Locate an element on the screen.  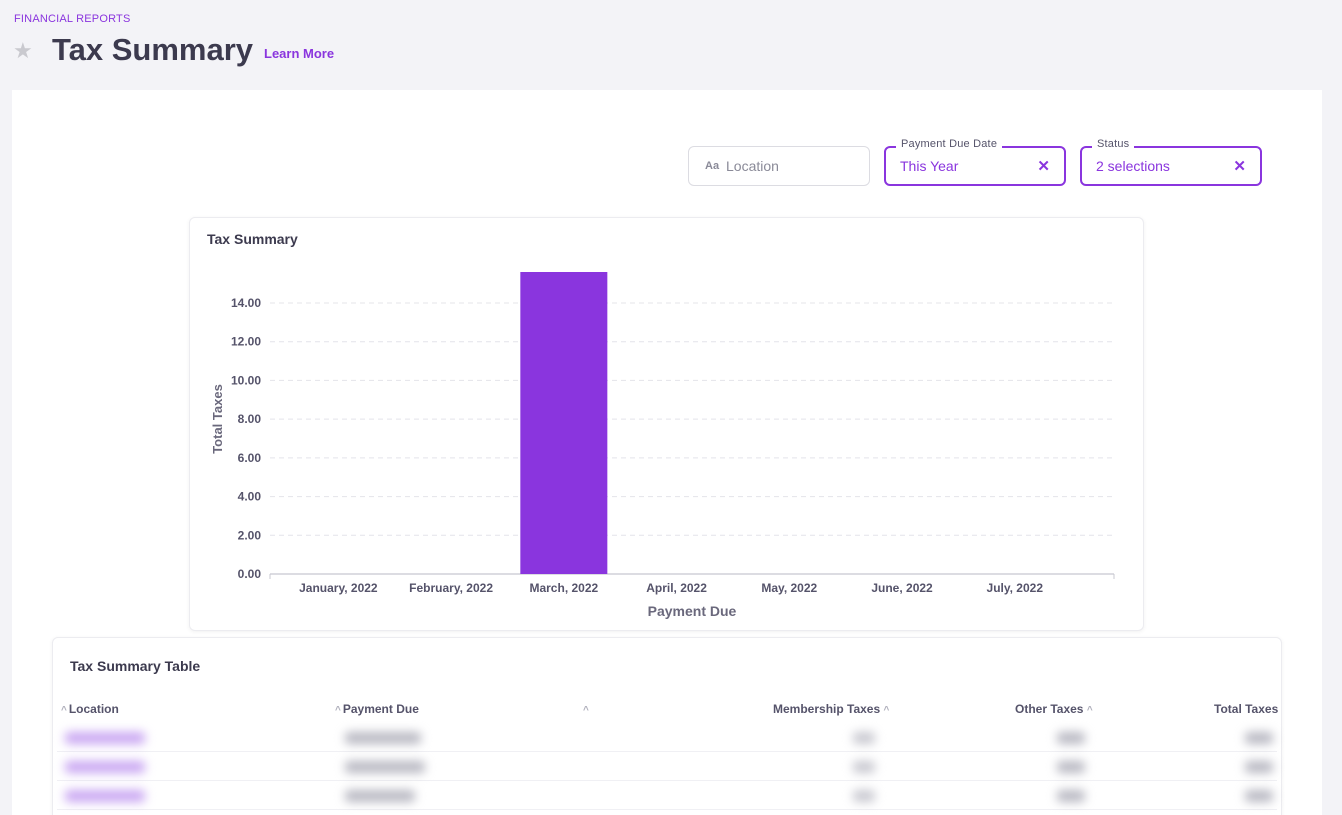
text-input-icon: Aa is located at coordinates (712, 166).